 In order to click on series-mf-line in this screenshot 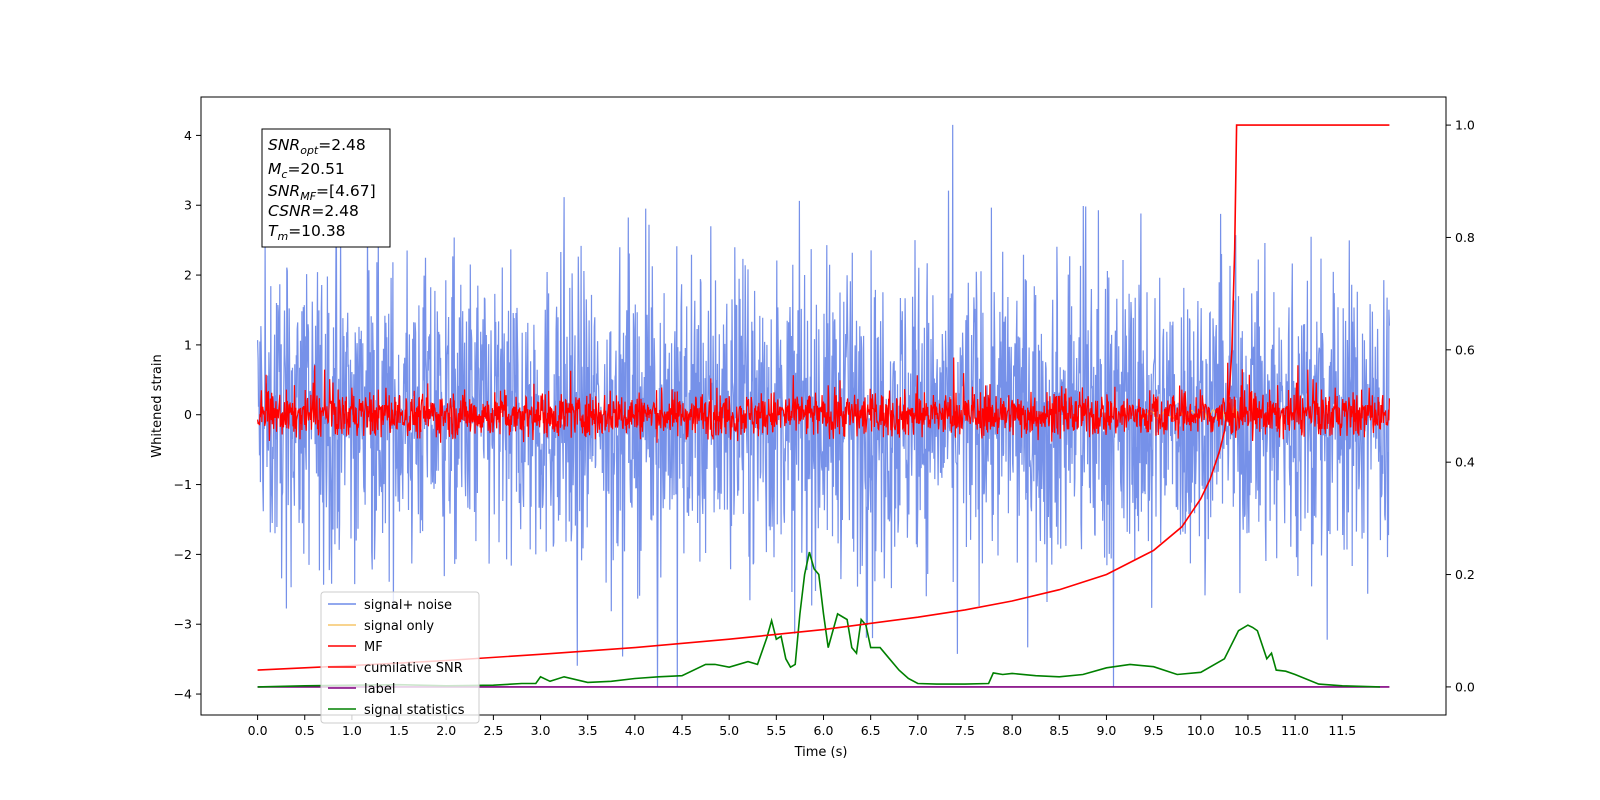, I will do `click(823, 400)`.